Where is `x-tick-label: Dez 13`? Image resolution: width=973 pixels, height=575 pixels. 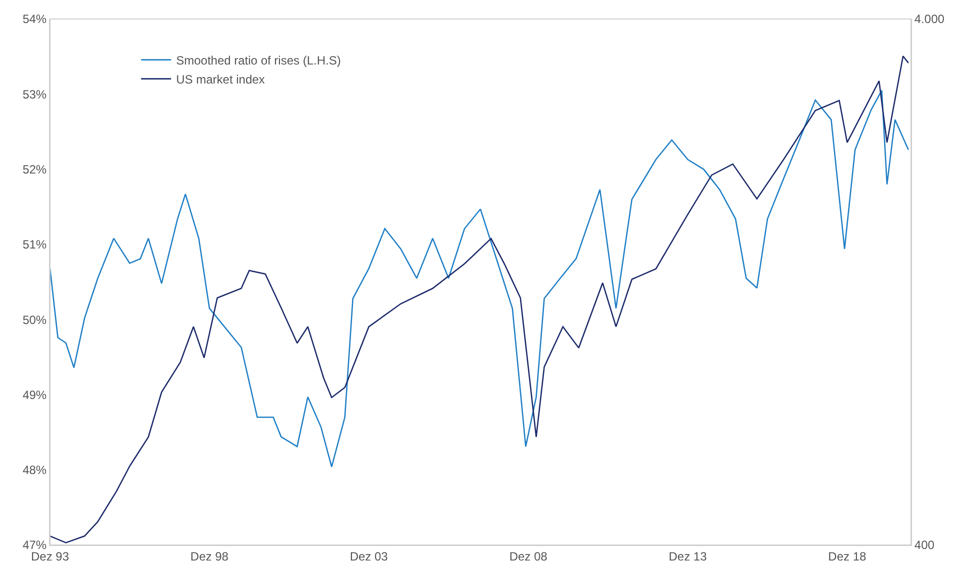
x-tick-label: Dez 13 is located at coordinates (688, 556).